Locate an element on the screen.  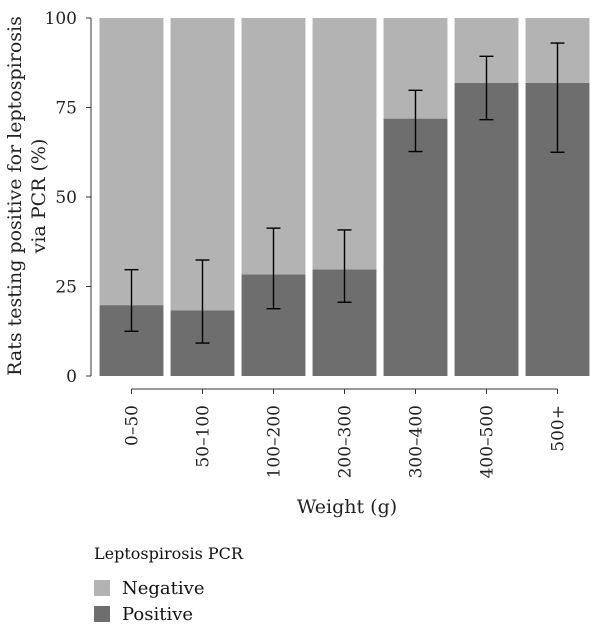
y-ticks: 0 25 50 75 100 is located at coordinates (68, 198).